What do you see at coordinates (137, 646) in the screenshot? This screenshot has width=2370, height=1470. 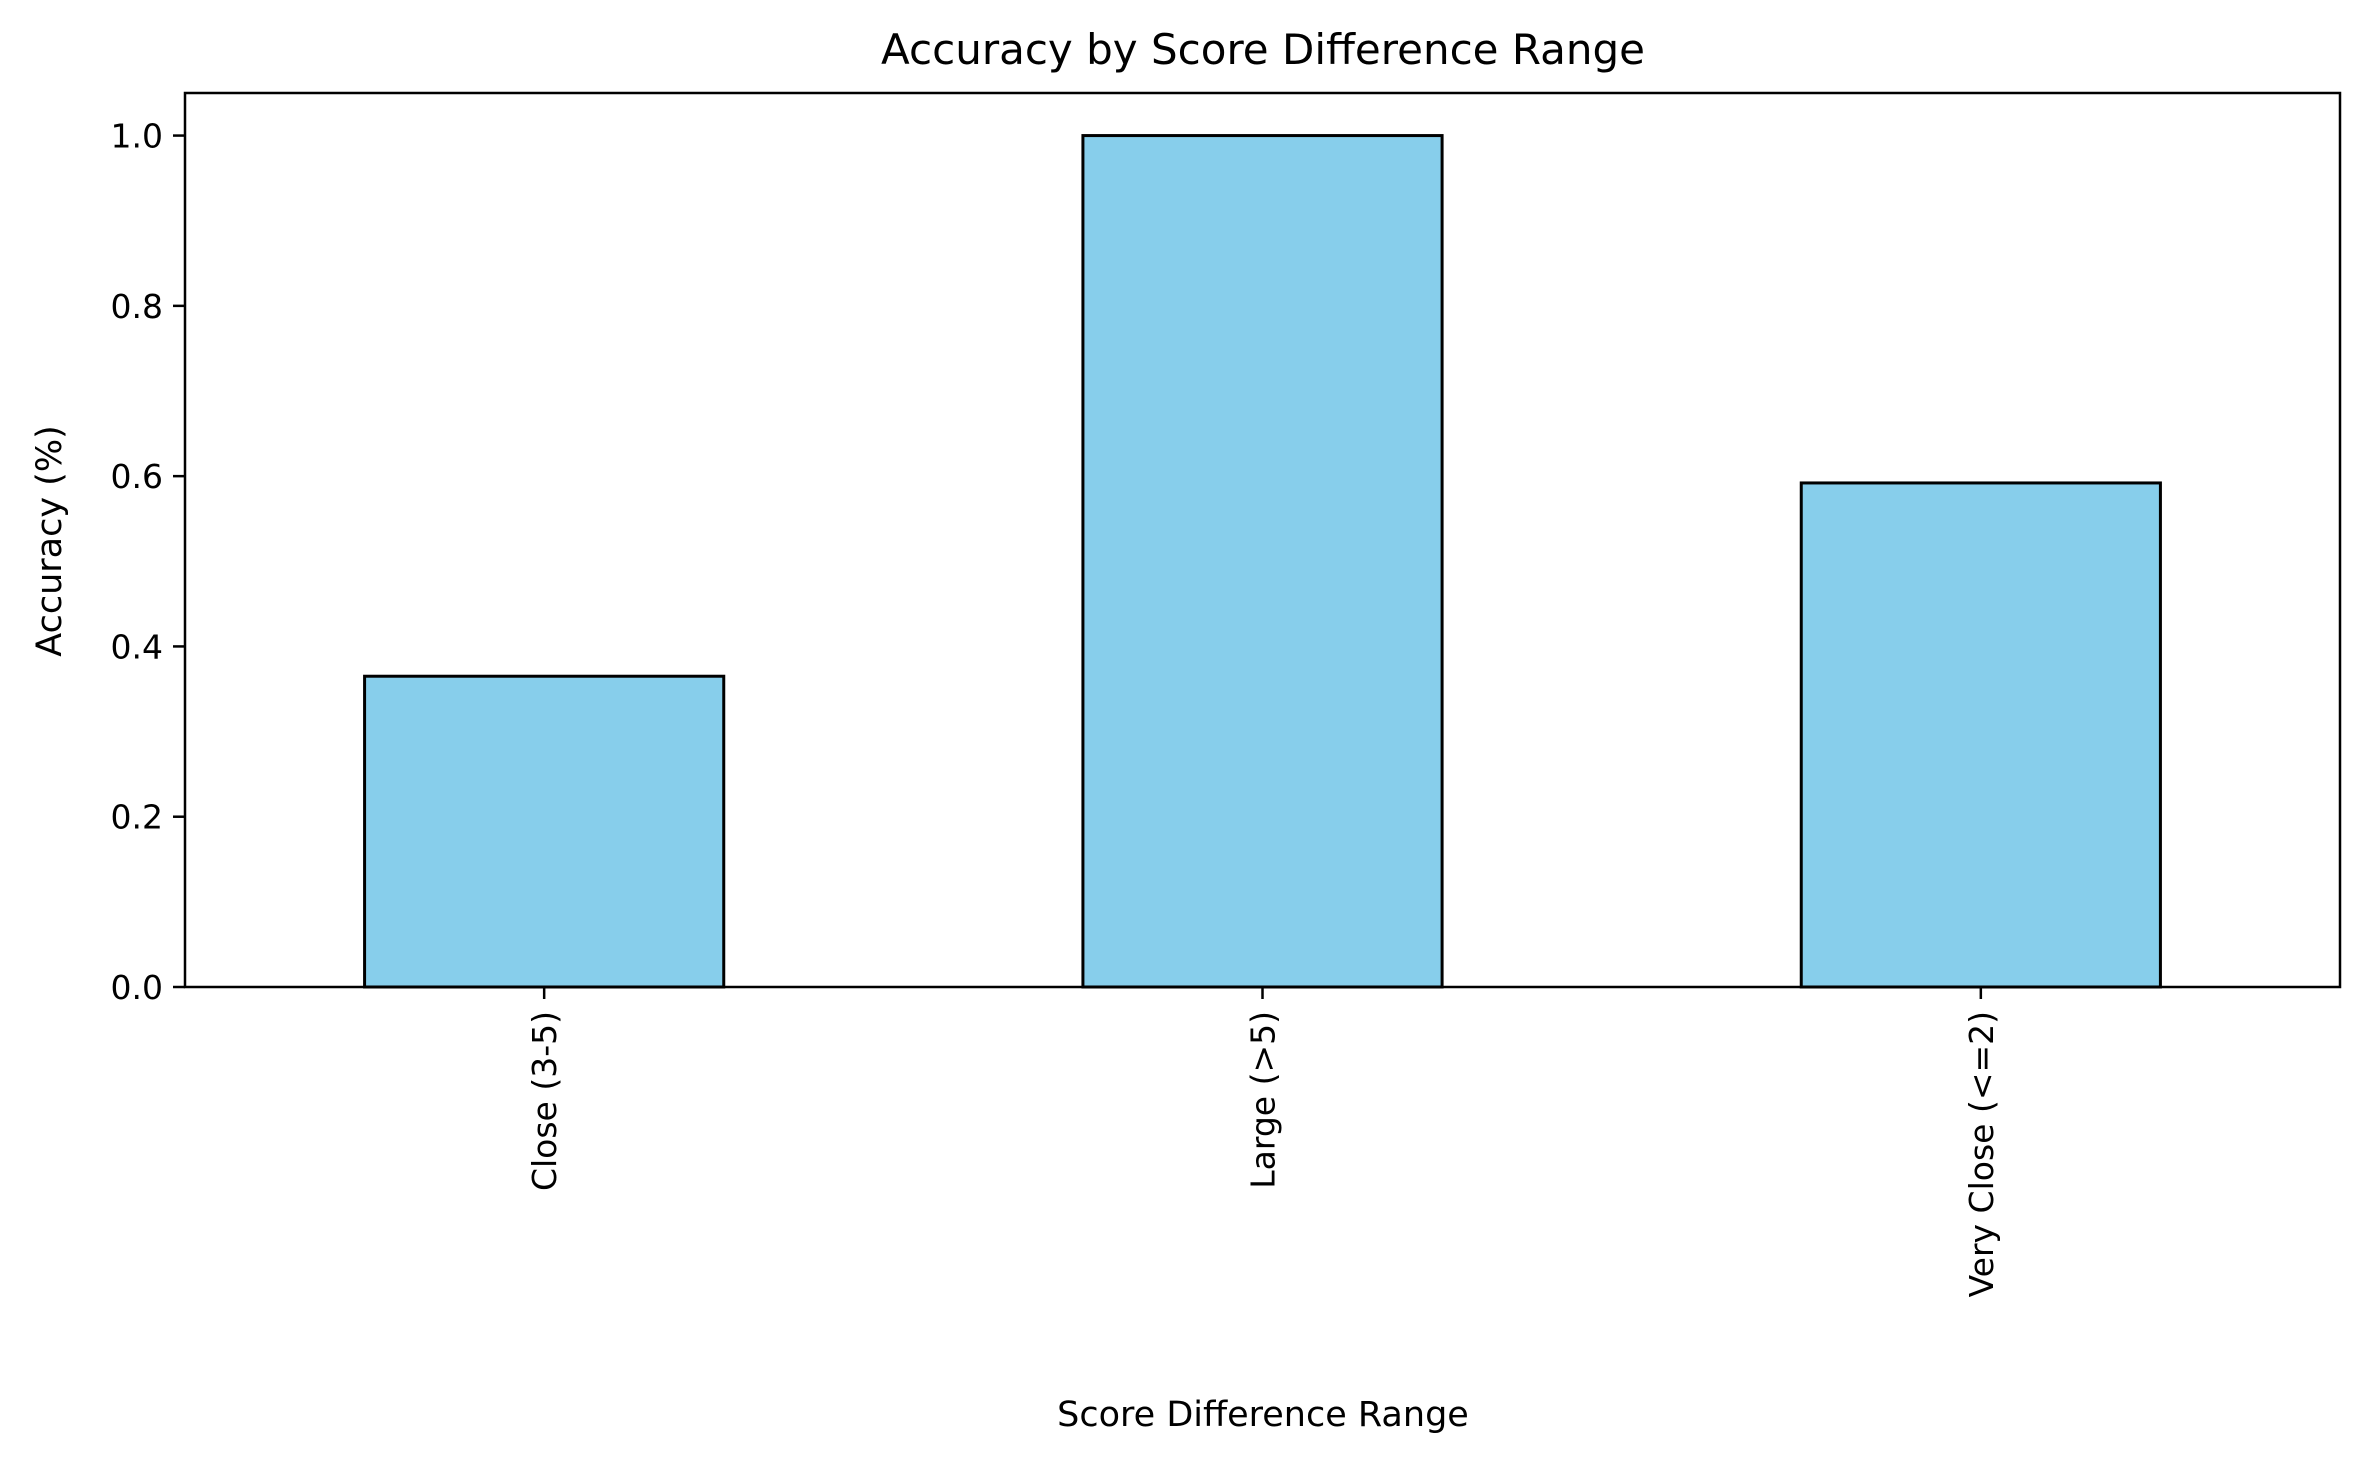 I see `y-tick-label: 0.4` at bounding box center [137, 646].